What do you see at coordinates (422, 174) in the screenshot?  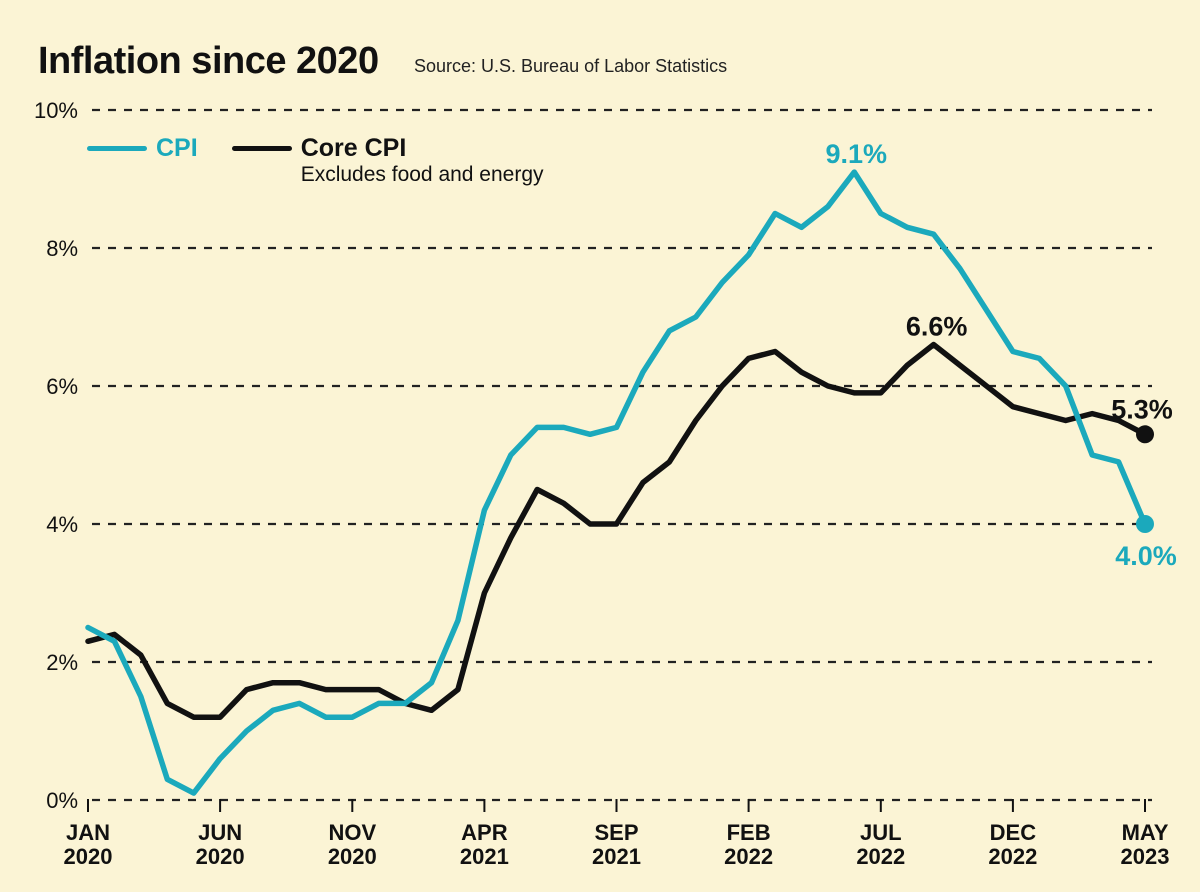 I see `legend-sublabel-core-cpi: Excludes food and energy` at bounding box center [422, 174].